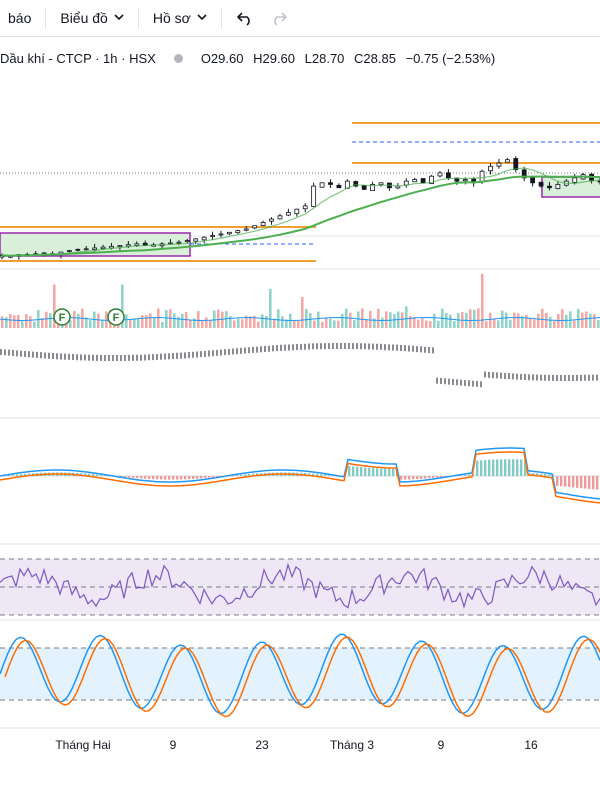 The width and height of the screenshot is (600, 800). I want to click on dividend-marker-icon: F, so click(116, 317).